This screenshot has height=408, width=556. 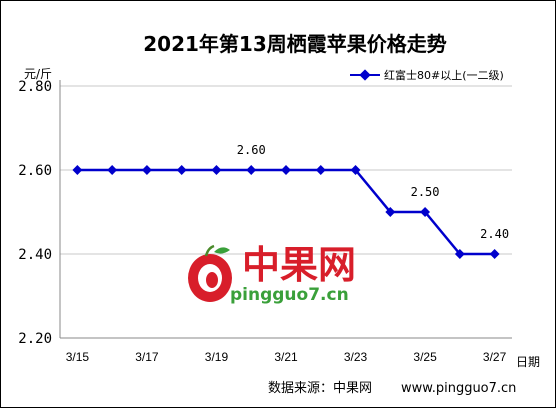 What do you see at coordinates (210, 273) in the screenshot?
I see `apple-logo-icon` at bounding box center [210, 273].